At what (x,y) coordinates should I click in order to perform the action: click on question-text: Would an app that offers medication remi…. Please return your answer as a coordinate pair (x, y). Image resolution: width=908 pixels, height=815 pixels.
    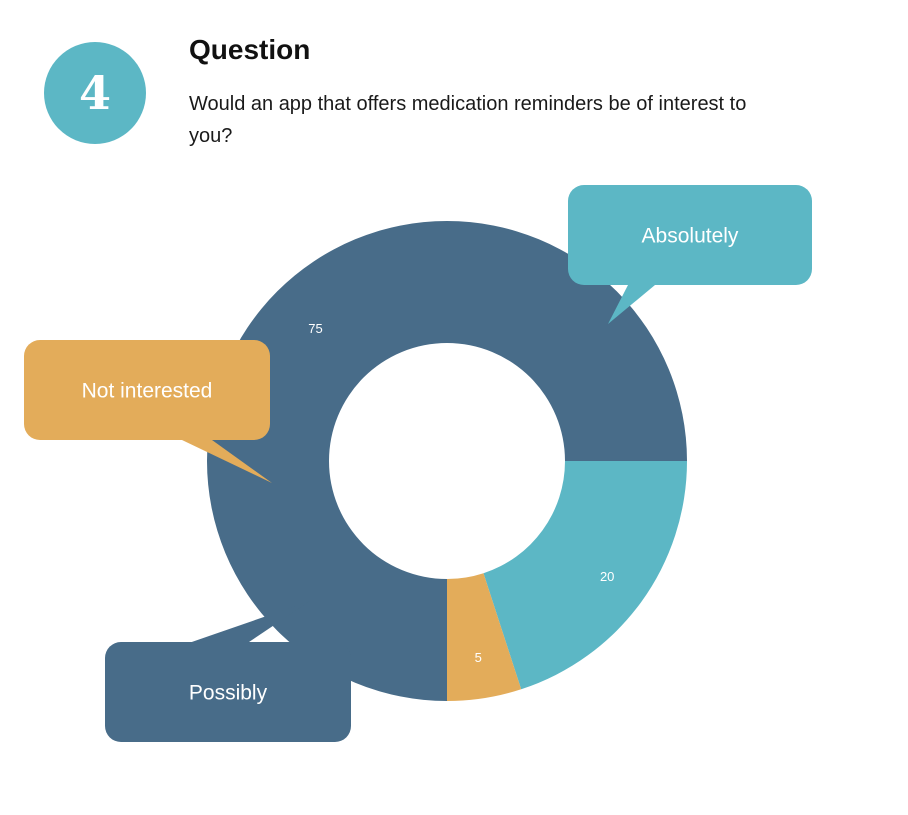
    Looking at the image, I should click on (468, 120).